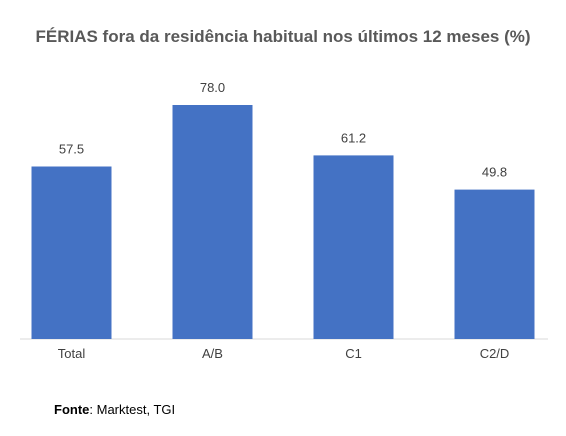  Describe the element at coordinates (132, 409) in the screenshot. I see `source-text: : Marktest, TGI` at that location.